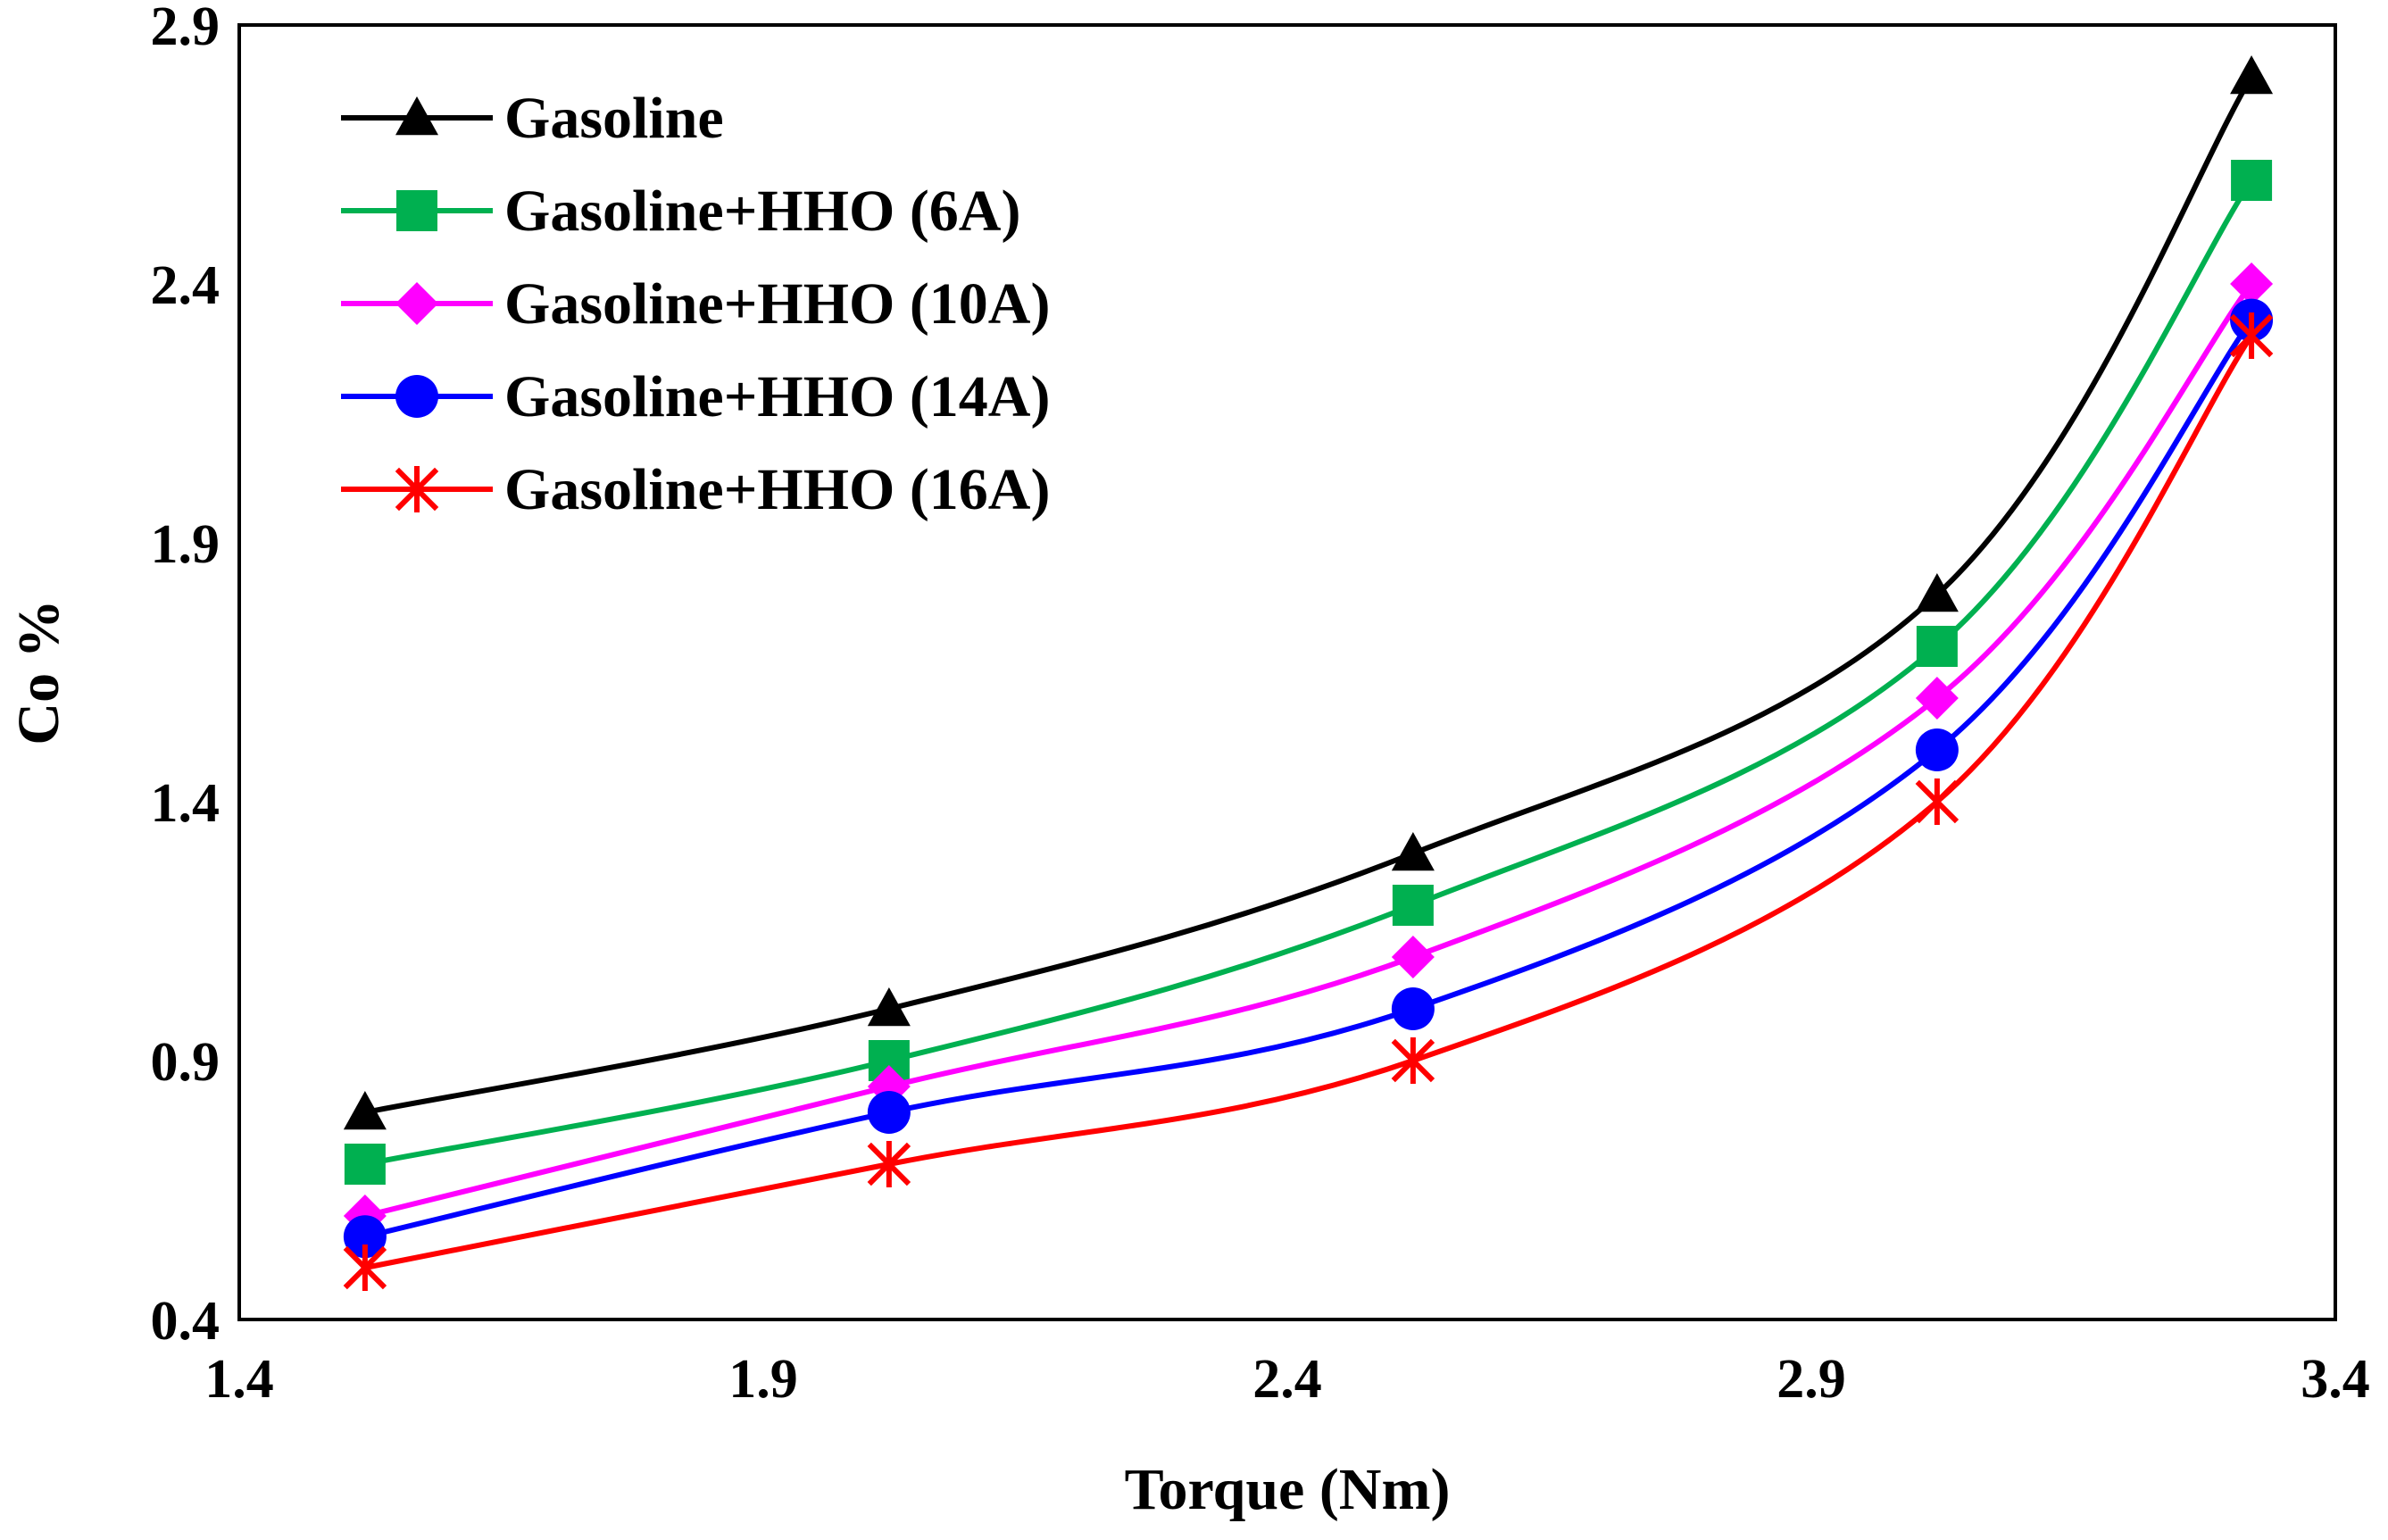 The image size is (2388, 1540). I want to click on legend-item: Gasoline+HHO (14A), so click(695, 396).